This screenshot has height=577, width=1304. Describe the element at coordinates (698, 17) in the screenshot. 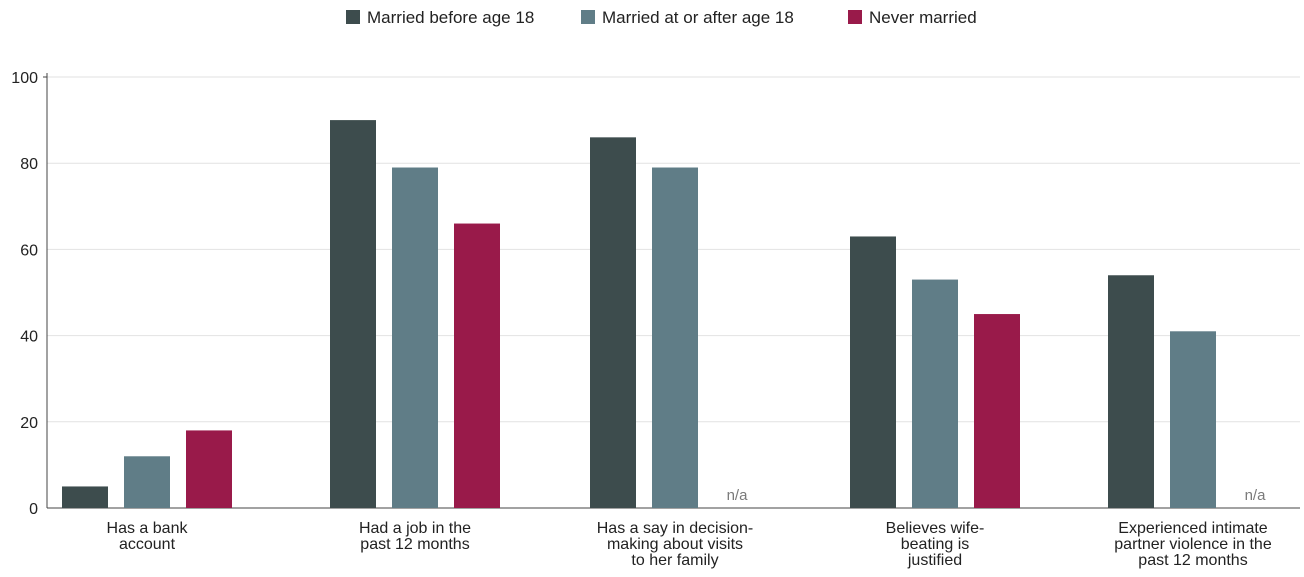

I see `legend-label: Married at or after age 18` at that location.